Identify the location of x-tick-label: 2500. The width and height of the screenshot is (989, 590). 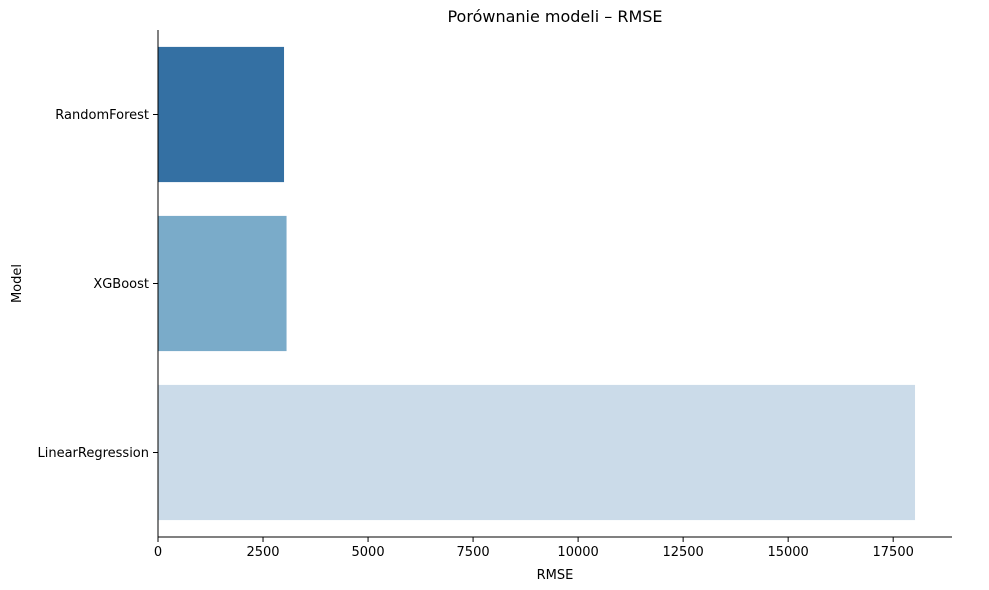
(262, 552).